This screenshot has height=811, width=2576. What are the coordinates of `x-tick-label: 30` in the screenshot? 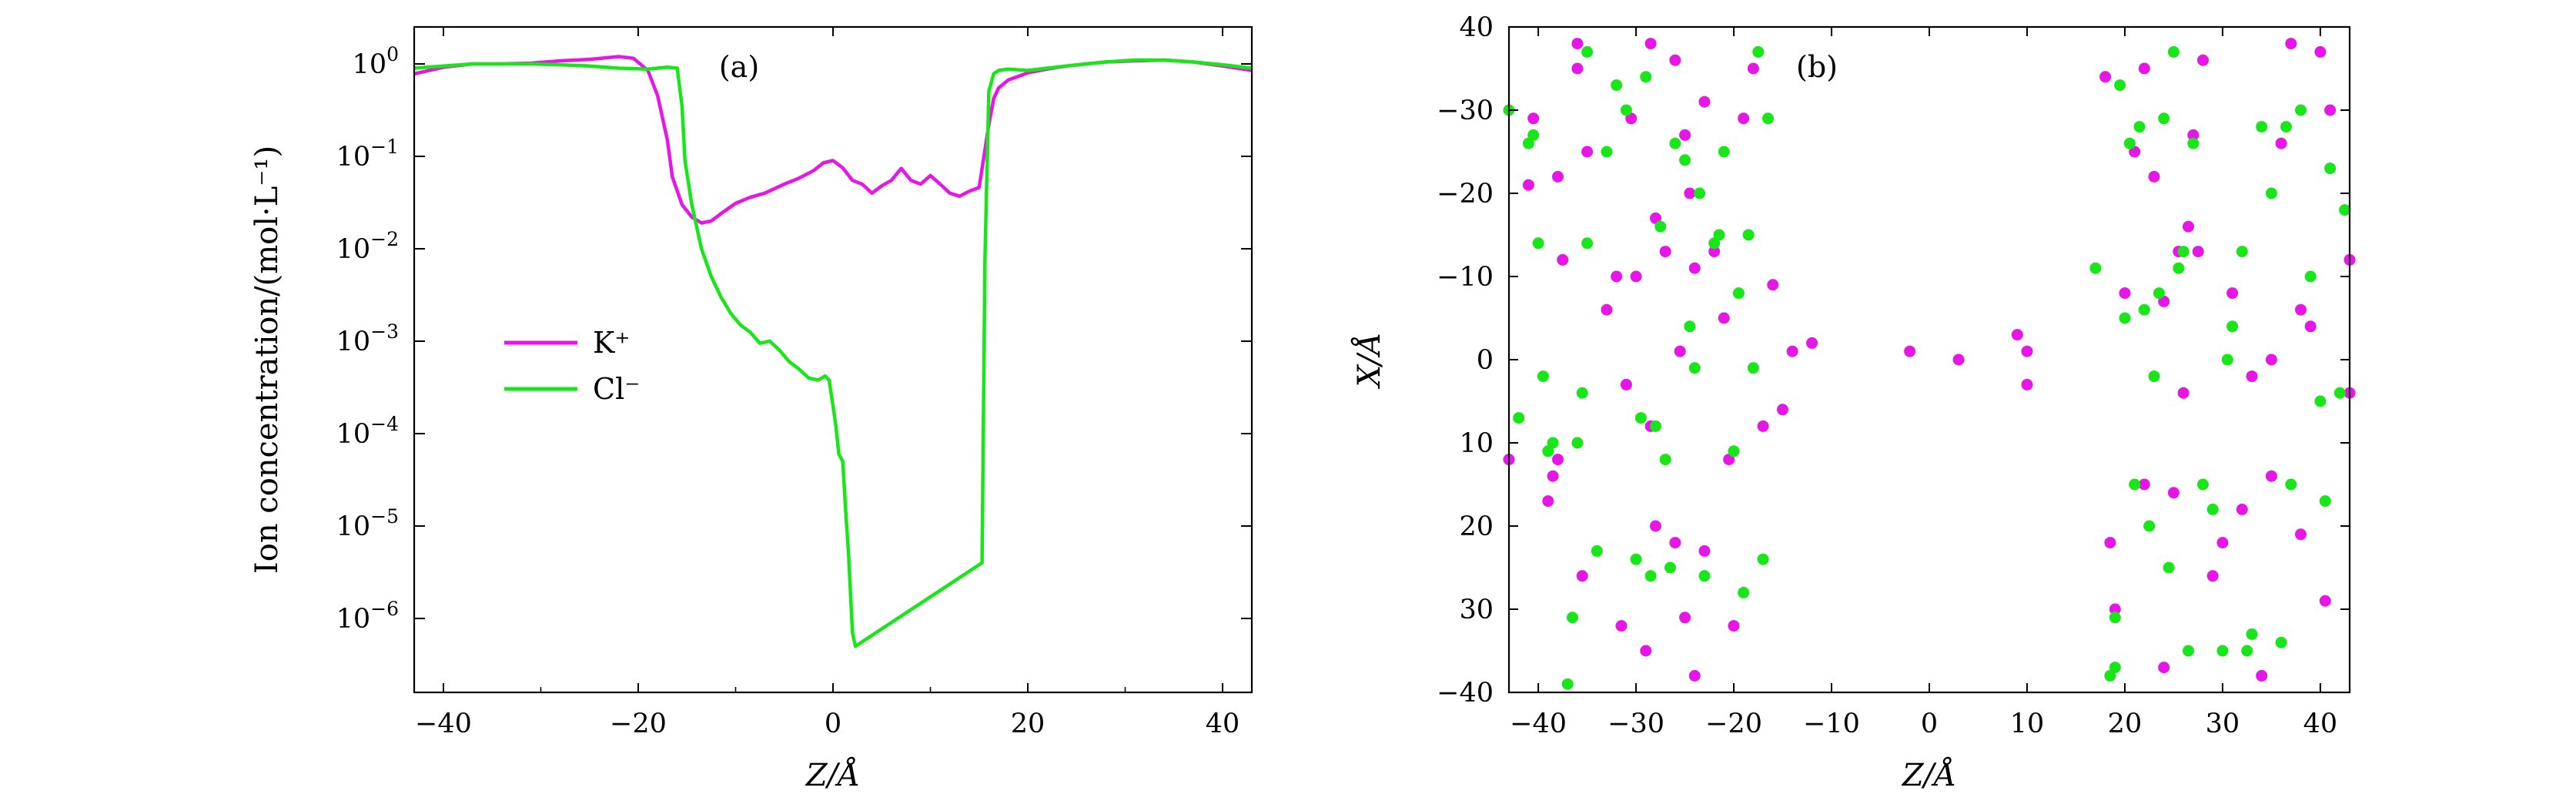 It's located at (2223, 724).